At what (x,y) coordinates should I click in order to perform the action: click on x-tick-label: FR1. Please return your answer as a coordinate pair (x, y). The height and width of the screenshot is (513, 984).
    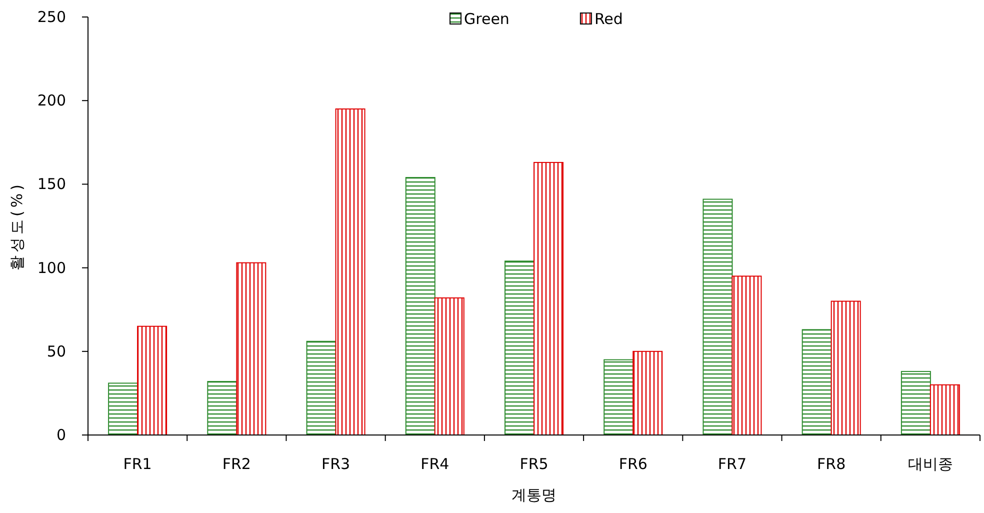
    Looking at the image, I should click on (137, 464).